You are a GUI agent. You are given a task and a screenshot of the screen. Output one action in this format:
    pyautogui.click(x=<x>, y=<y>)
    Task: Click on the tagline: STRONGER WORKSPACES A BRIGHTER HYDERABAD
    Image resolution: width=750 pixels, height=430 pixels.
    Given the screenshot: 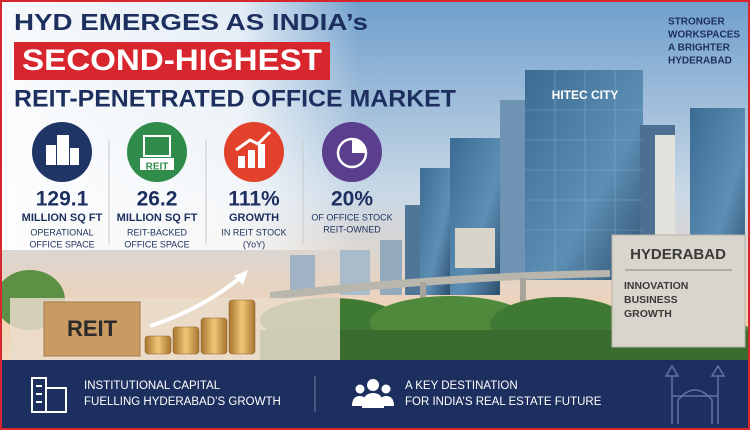 What is the action you would take?
    pyautogui.click(x=704, y=42)
    